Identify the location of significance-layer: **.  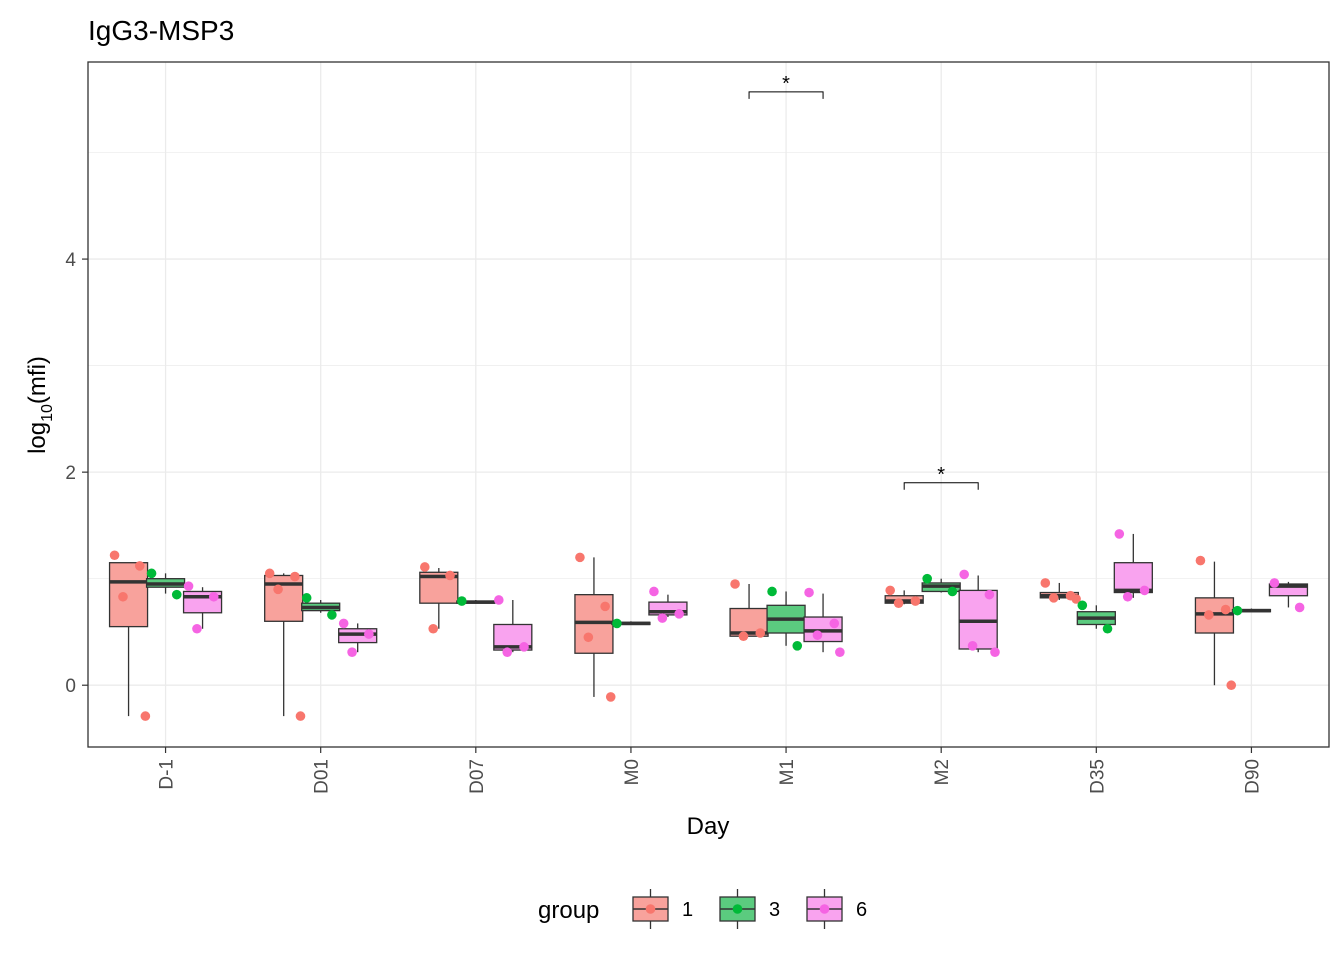
(863, 281).